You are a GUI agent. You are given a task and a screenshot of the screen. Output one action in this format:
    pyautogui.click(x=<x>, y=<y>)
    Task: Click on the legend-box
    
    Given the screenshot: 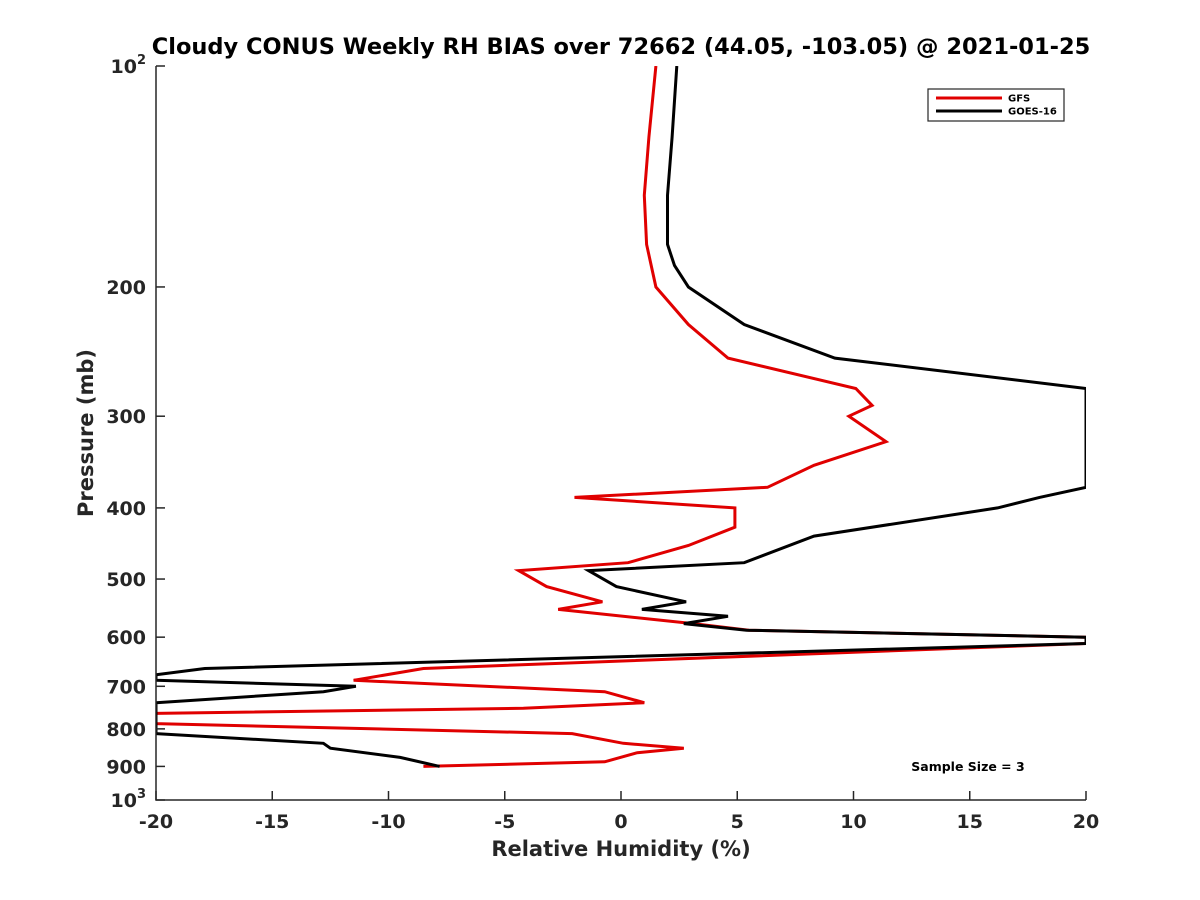 What is the action you would take?
    pyautogui.click(x=996, y=105)
    